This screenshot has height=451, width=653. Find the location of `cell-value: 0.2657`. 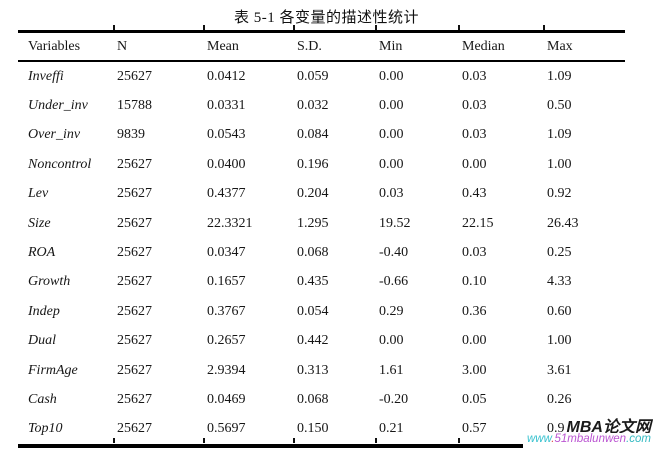

cell-value: 0.2657 is located at coordinates (226, 341).